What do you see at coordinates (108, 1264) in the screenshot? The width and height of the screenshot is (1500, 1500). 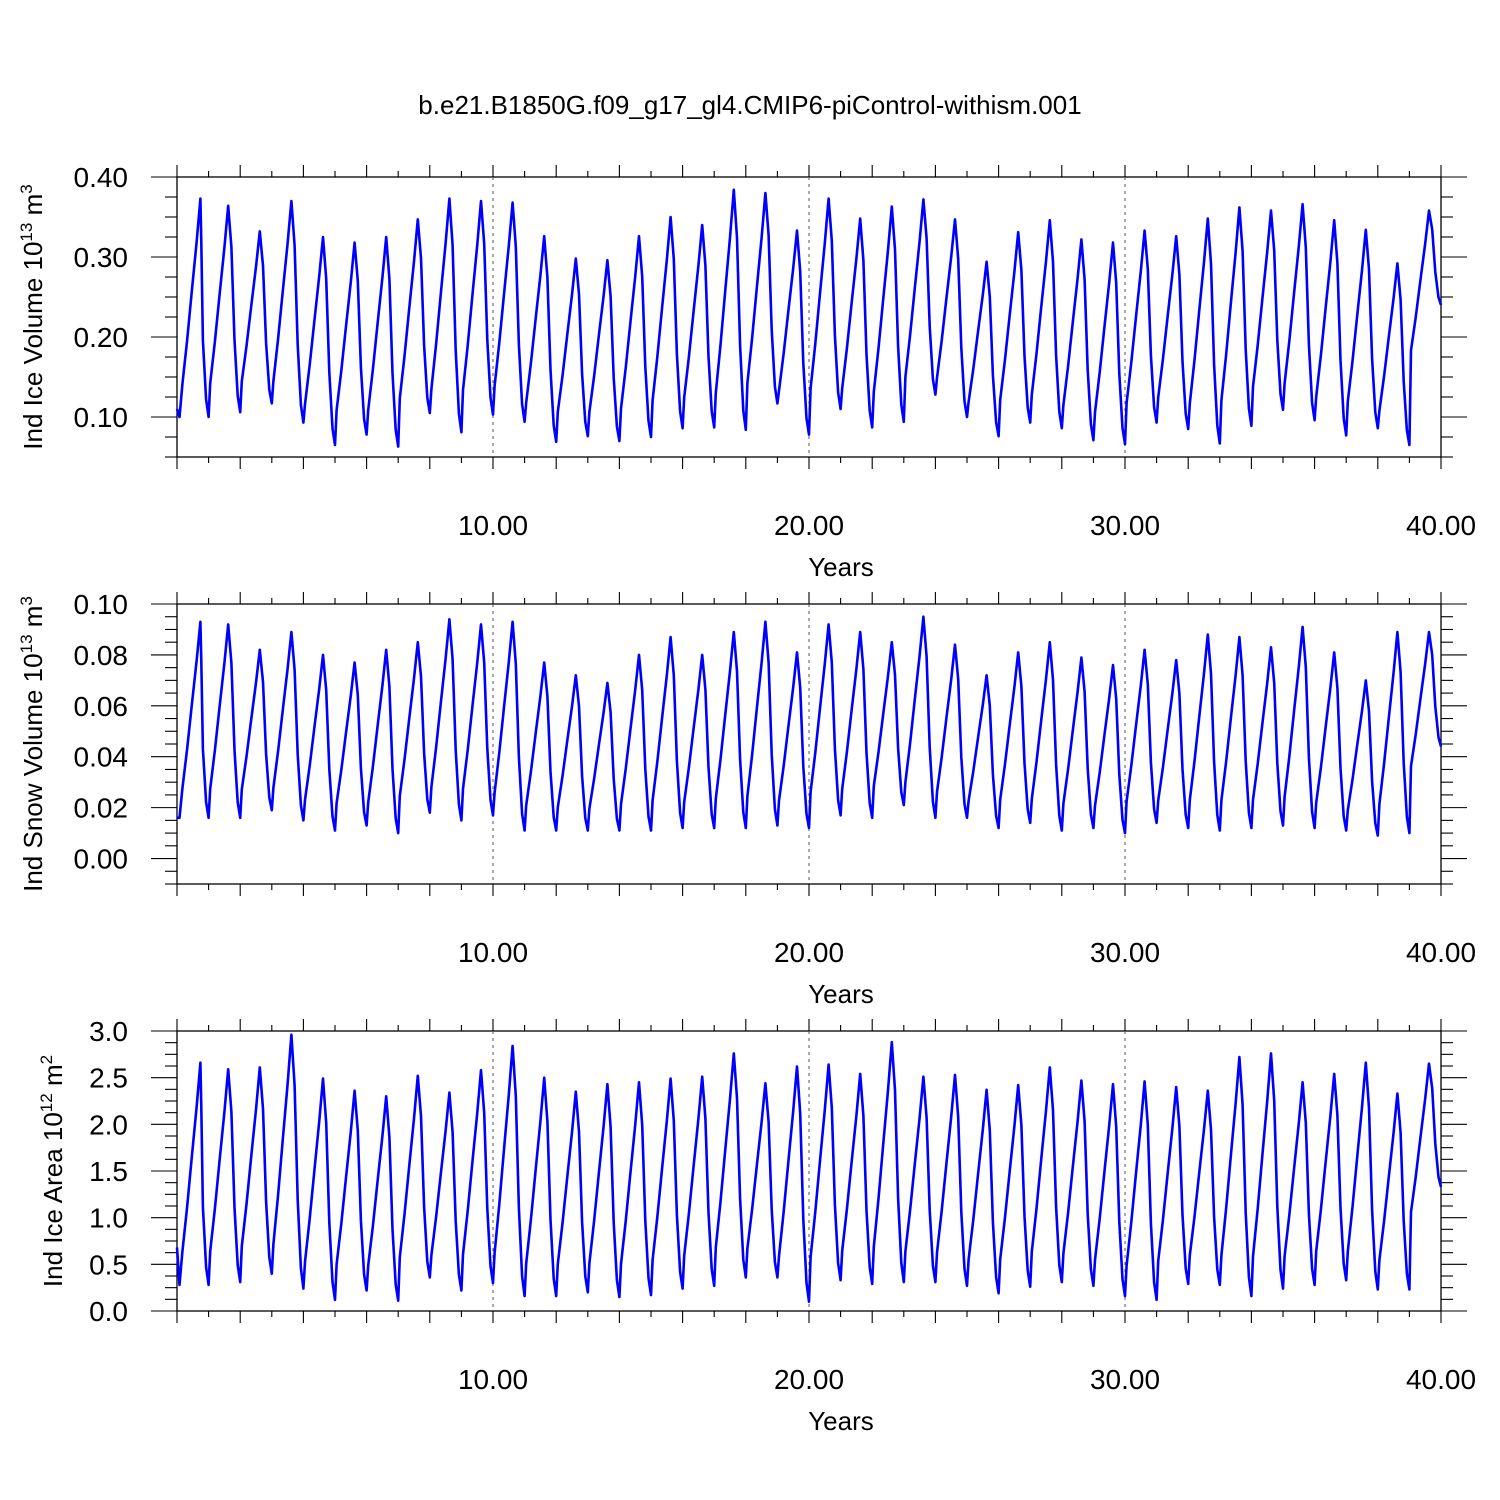 I see `y-tick-label: 0.5` at bounding box center [108, 1264].